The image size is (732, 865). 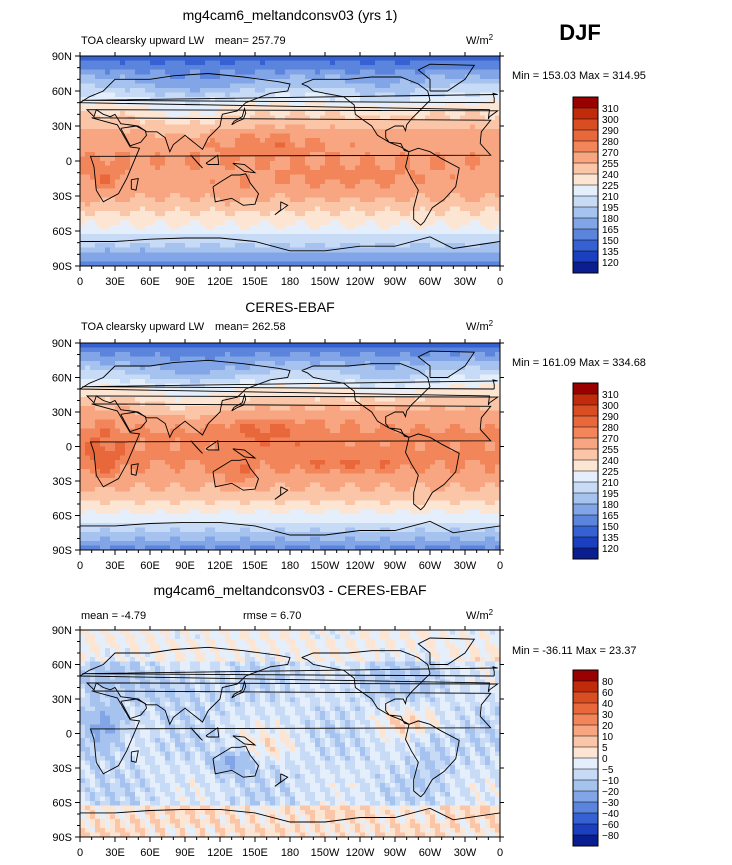 What do you see at coordinates (610, 825) in the screenshot?
I see `colorbar-label: −60` at bounding box center [610, 825].